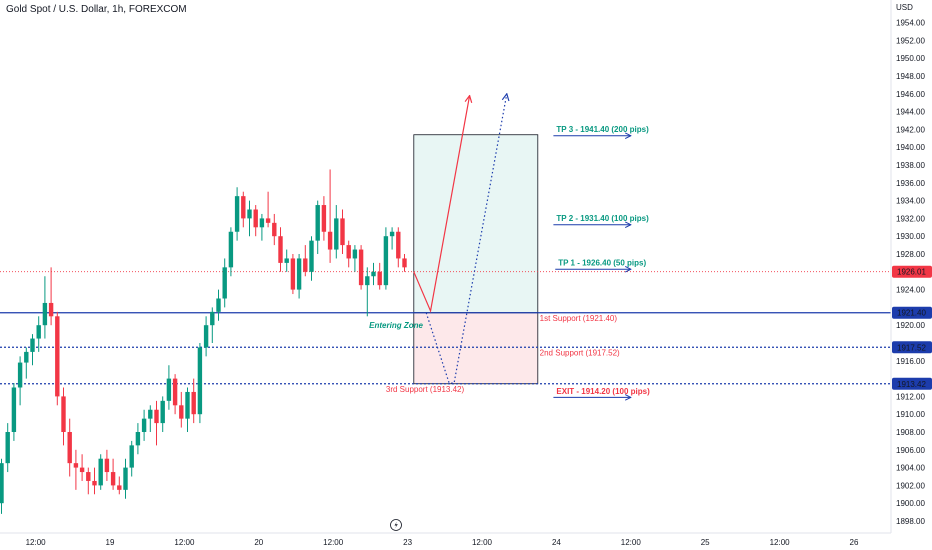 This screenshot has height=550, width=932. I want to click on third-support-line-tag, so click(912, 383).